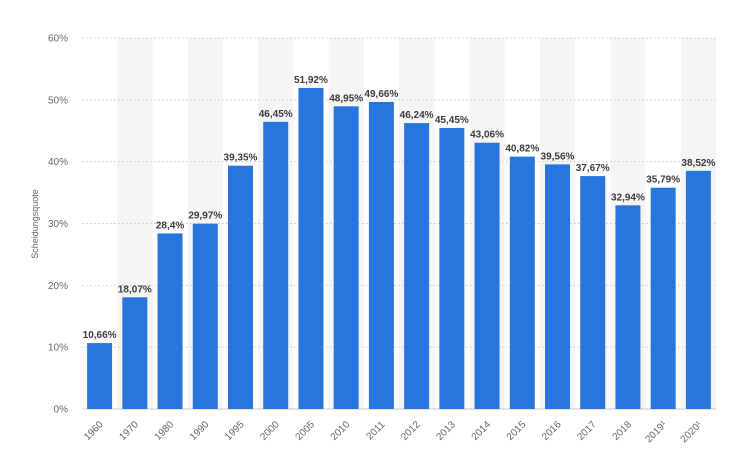 This screenshot has width=732, height=473. I want to click on x-tick-label: 2016, so click(552, 431).